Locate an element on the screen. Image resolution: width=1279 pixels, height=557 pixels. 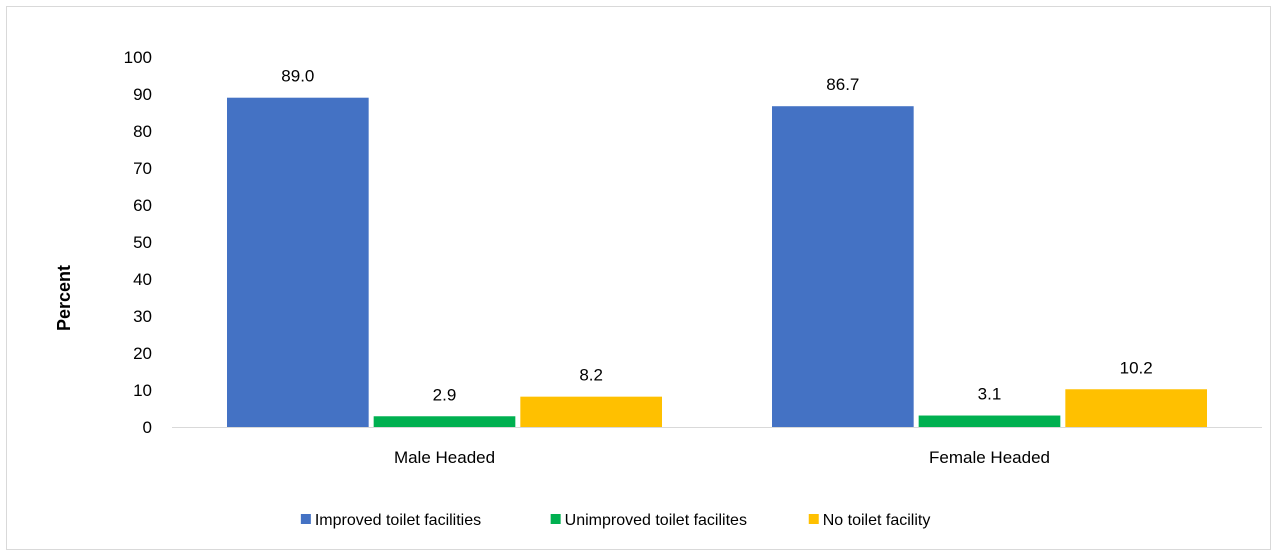
y-axis-title: Percent is located at coordinates (64, 298).